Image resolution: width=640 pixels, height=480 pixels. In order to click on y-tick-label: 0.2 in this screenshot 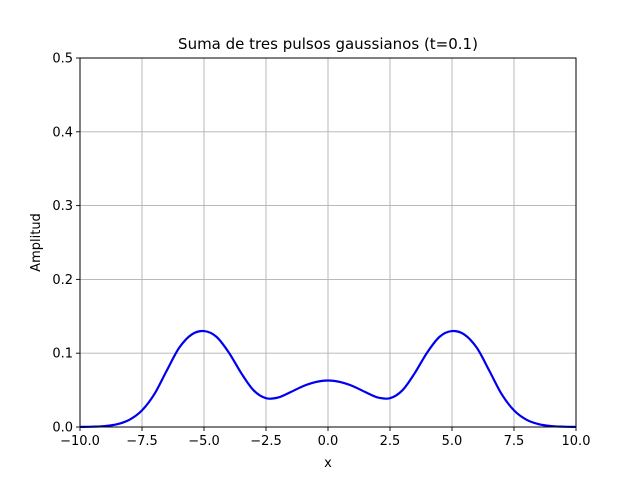, I will do `click(62, 280)`.